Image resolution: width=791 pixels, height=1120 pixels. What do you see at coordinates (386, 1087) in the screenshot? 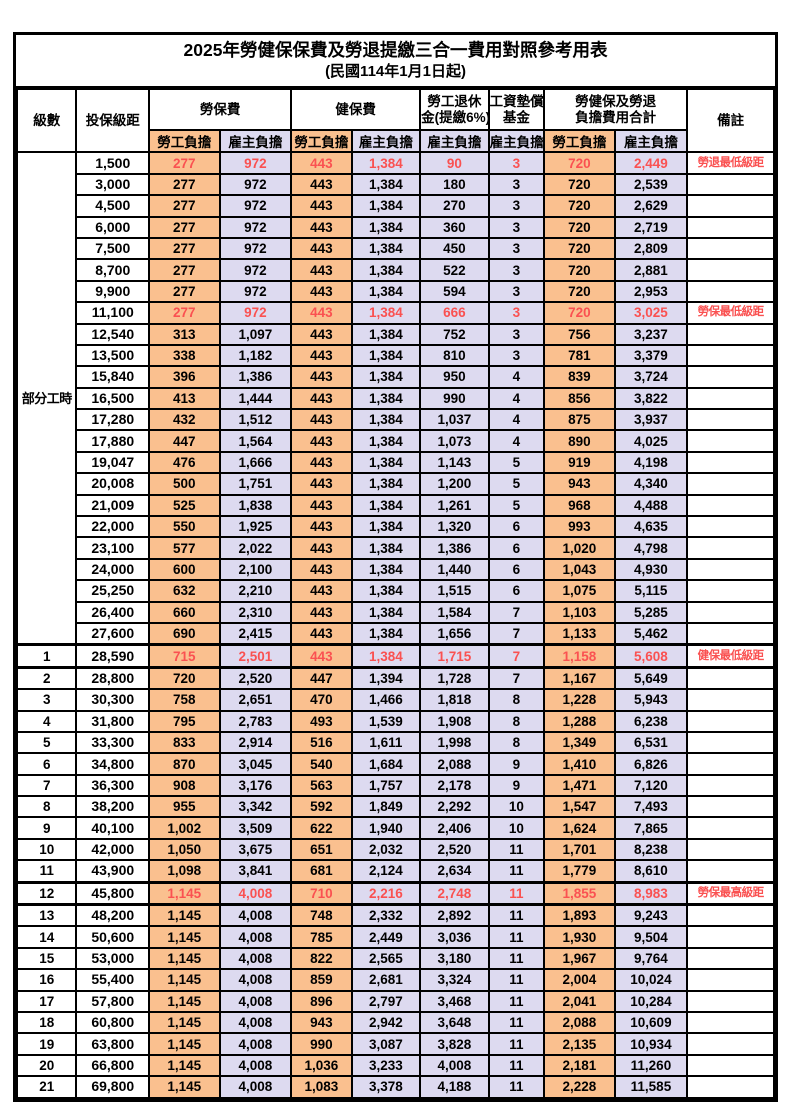
I see `fee-value-cell: 3,378` at bounding box center [386, 1087].